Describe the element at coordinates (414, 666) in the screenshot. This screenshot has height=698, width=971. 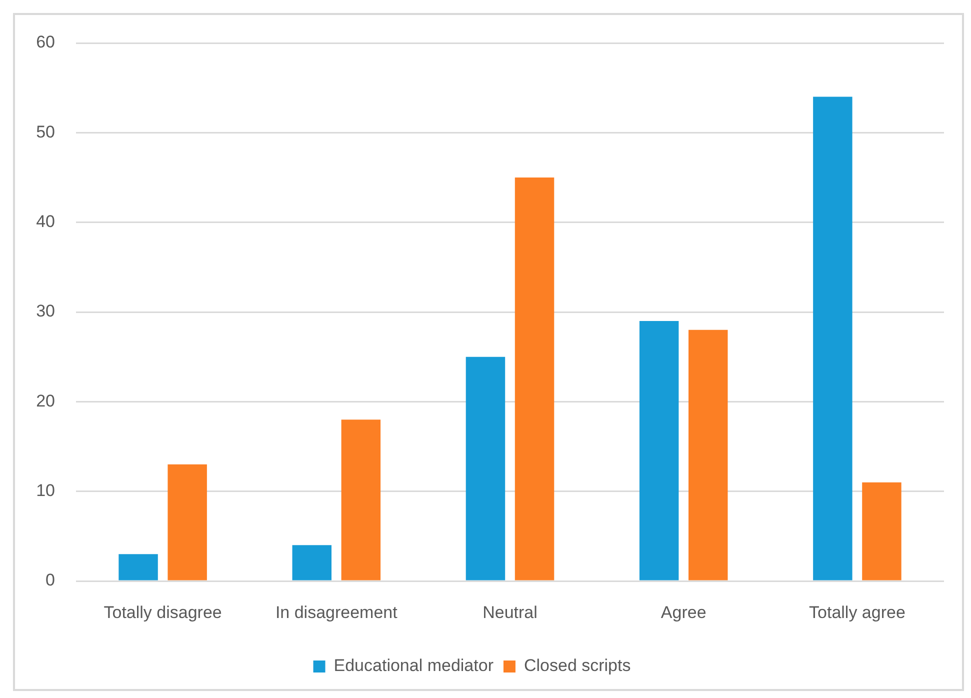
I see `legend-label: Educational mediator` at that location.